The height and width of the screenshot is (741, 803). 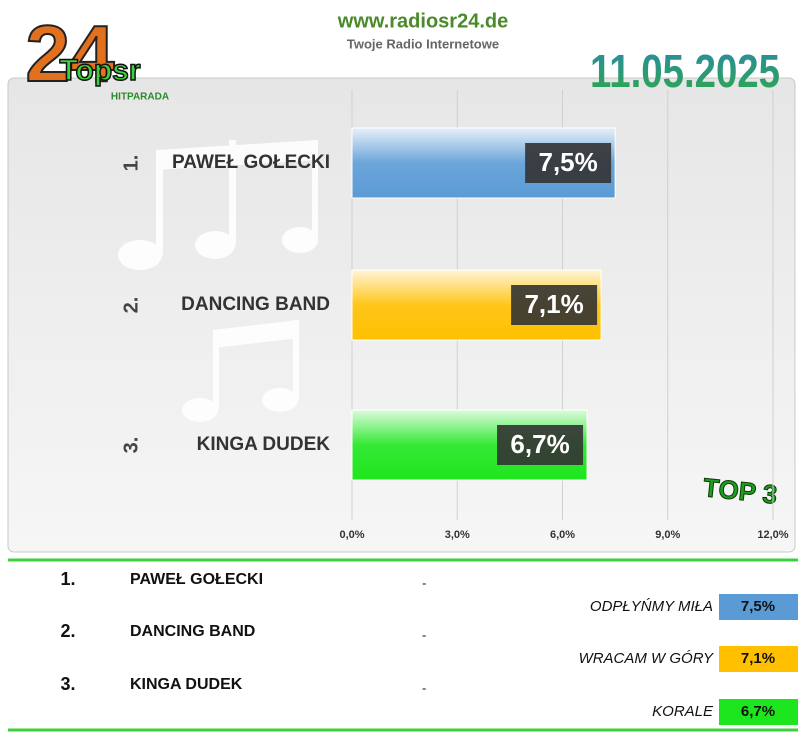 What do you see at coordinates (186, 684) in the screenshot?
I see `list-artist: KINGA DUDEK` at bounding box center [186, 684].